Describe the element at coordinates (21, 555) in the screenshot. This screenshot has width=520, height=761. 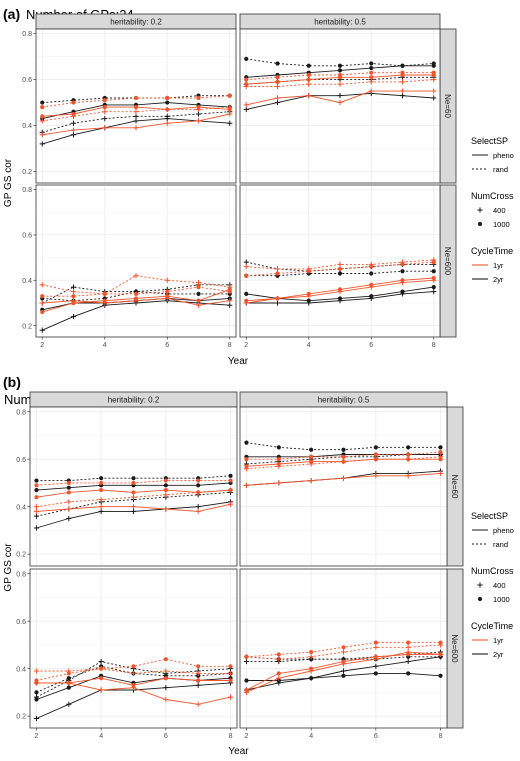
I see `y-tick-label: 0.2` at that location.